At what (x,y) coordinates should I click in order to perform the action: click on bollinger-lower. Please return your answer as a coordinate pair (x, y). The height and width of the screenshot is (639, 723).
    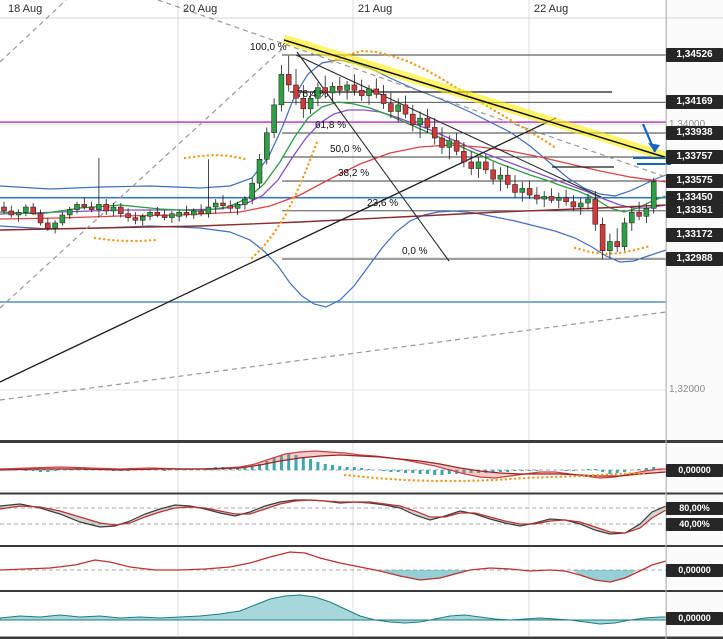
    Looking at the image, I should click on (333, 259).